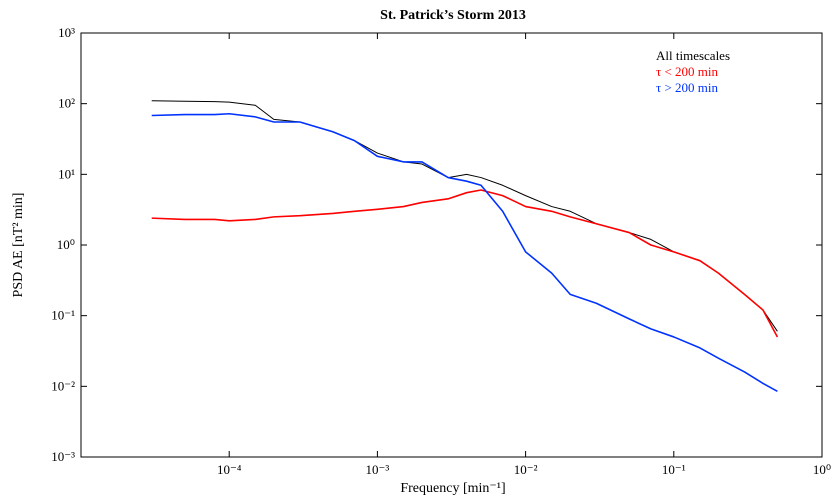 The width and height of the screenshot is (832, 500). What do you see at coordinates (66, 32) in the screenshot?
I see `y-tick-label: 10³` at bounding box center [66, 32].